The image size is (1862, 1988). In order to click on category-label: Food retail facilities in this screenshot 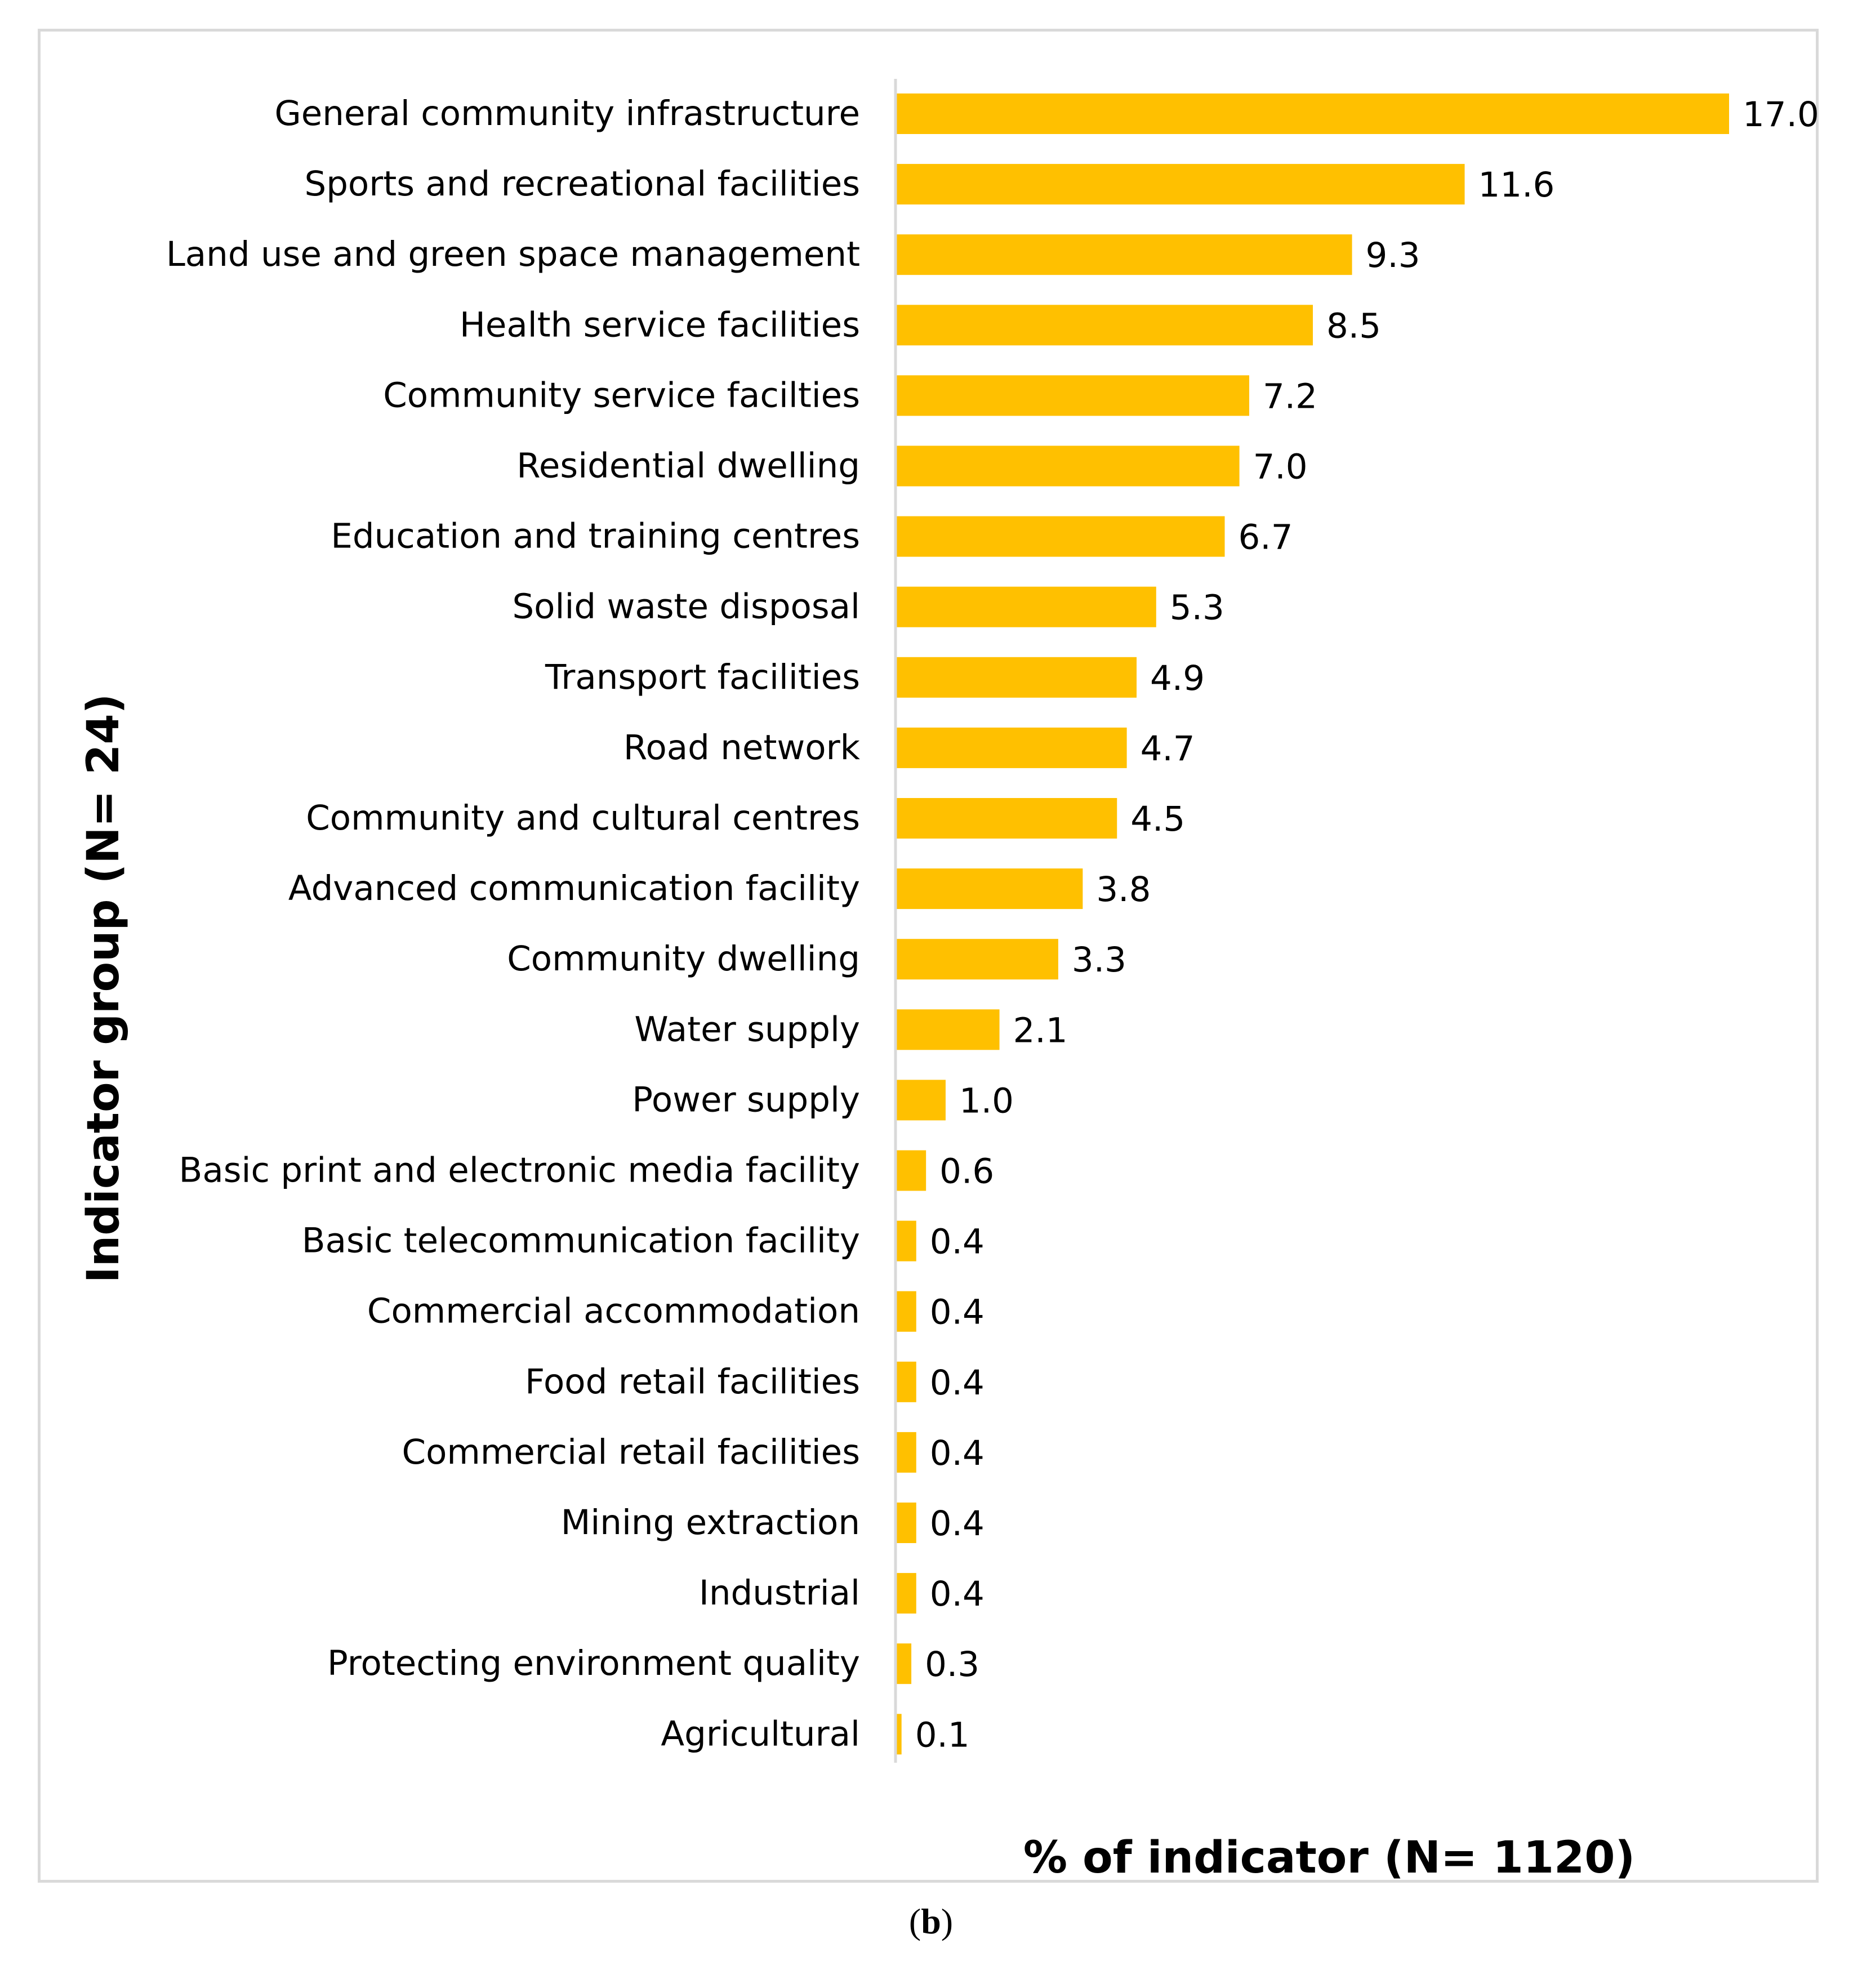, I will do `click(692, 1382)`.